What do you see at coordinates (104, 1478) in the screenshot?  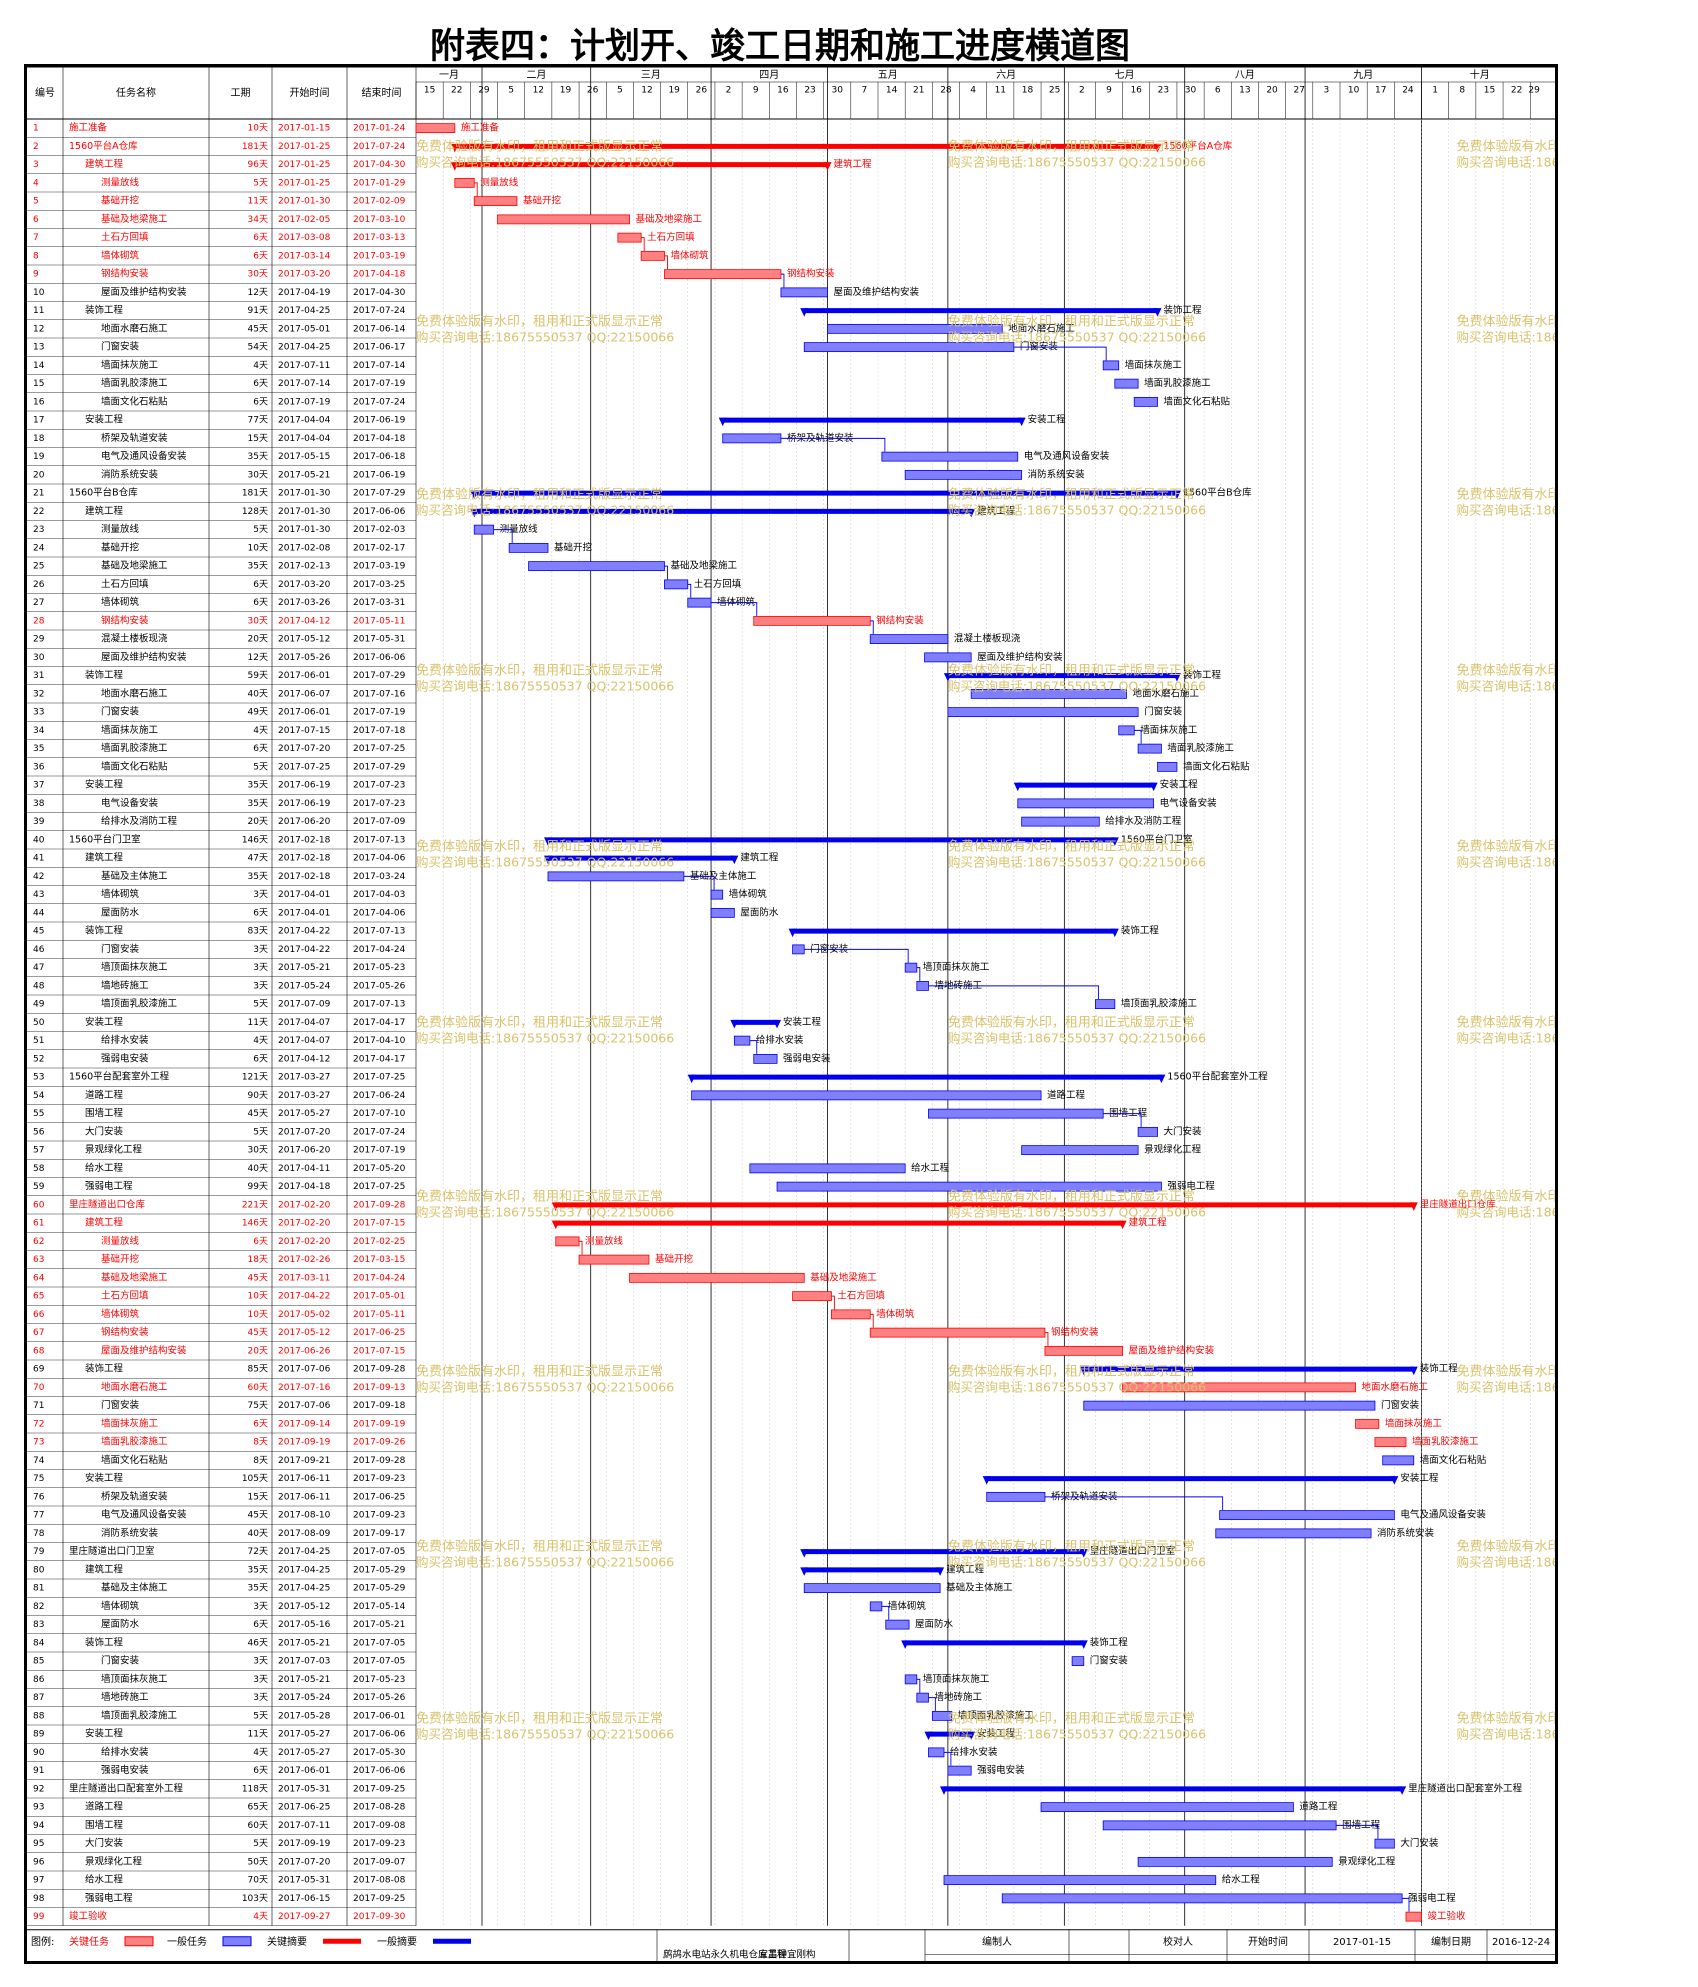 I see `task-name: 安装工程` at bounding box center [104, 1478].